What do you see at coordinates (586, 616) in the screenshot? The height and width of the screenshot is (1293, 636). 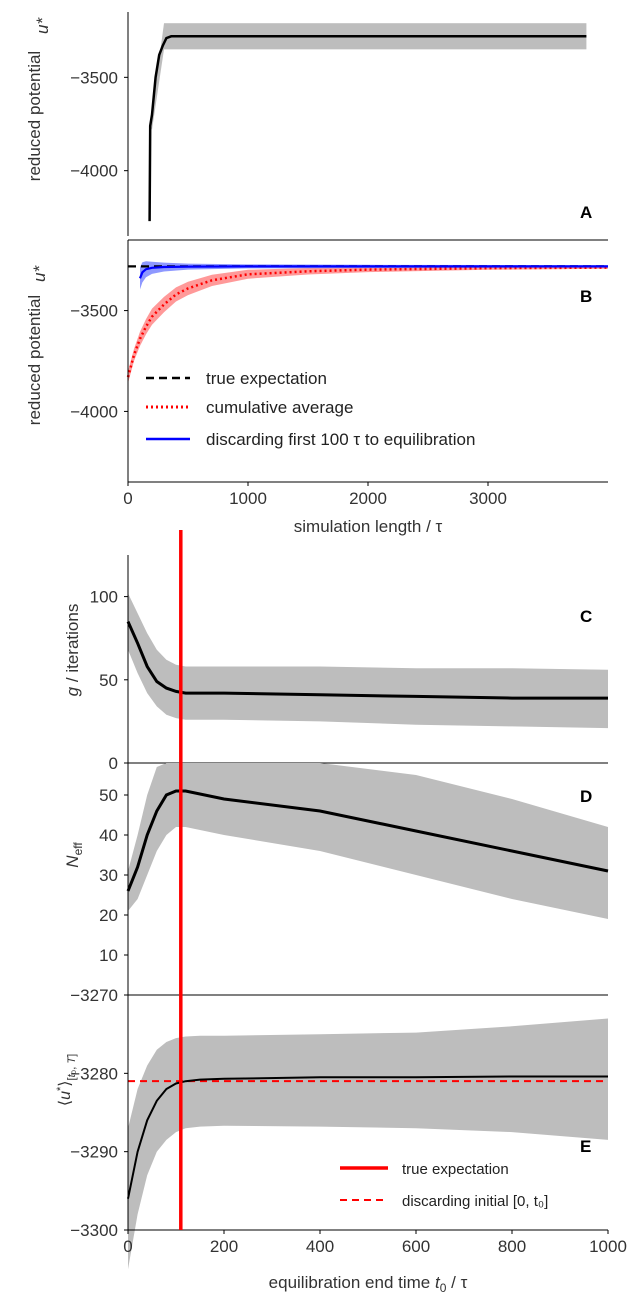 I see `panel-letter-c: C` at bounding box center [586, 616].